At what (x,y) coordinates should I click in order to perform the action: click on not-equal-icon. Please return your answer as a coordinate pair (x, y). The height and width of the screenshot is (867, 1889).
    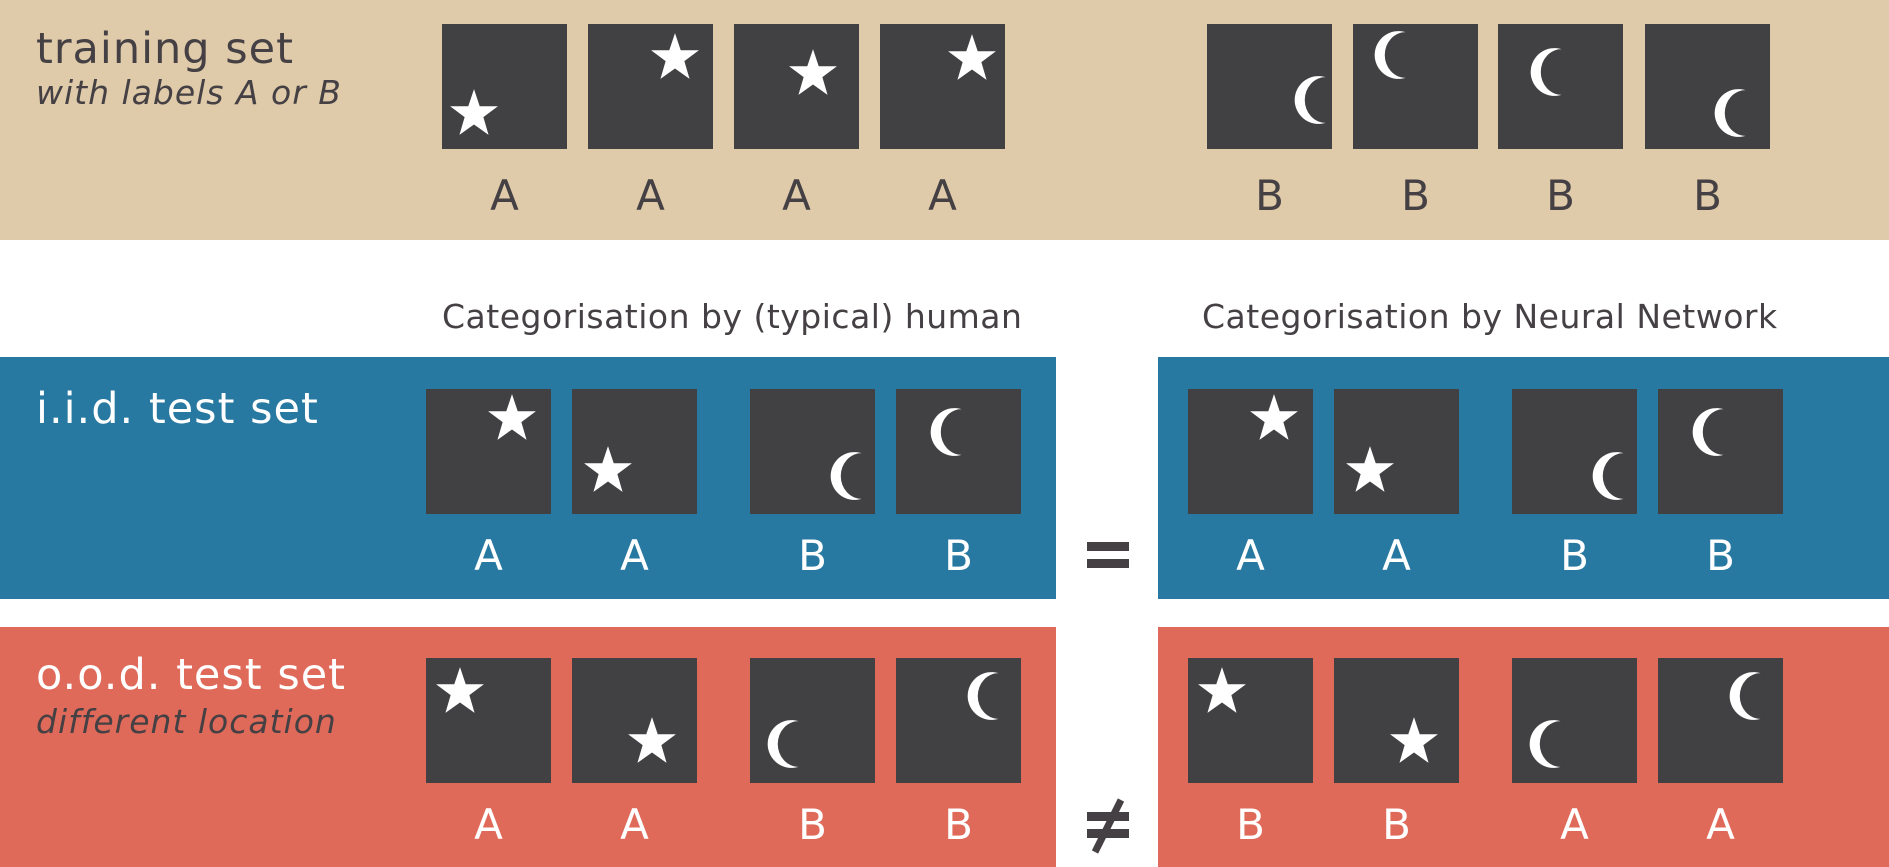
    Looking at the image, I should click on (1108, 826).